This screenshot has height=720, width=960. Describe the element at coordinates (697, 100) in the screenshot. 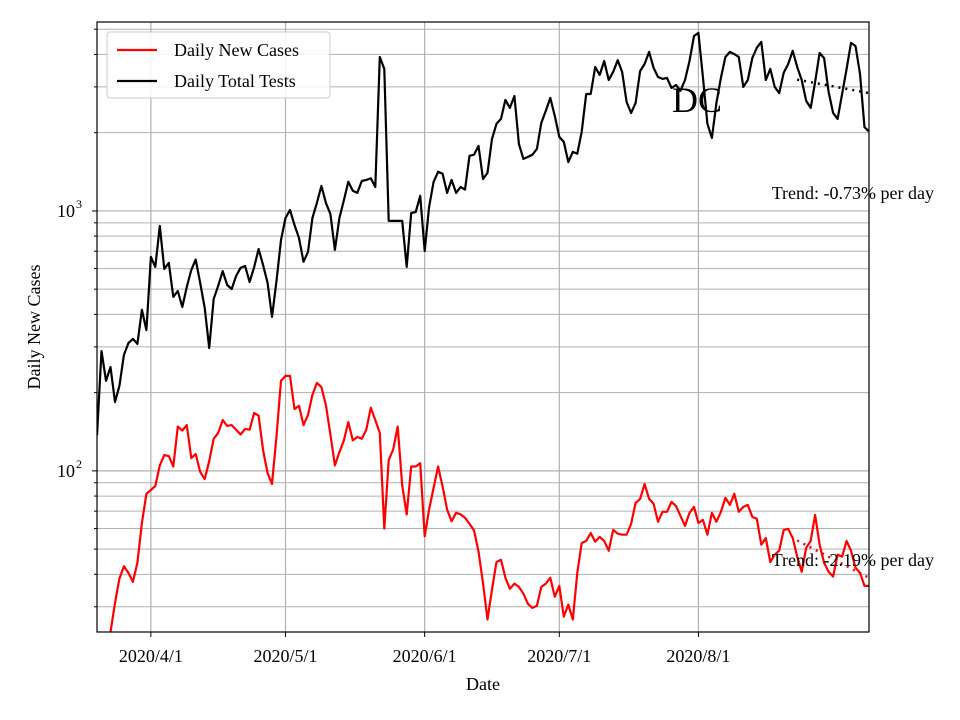

I see `chart-title: DC` at that location.